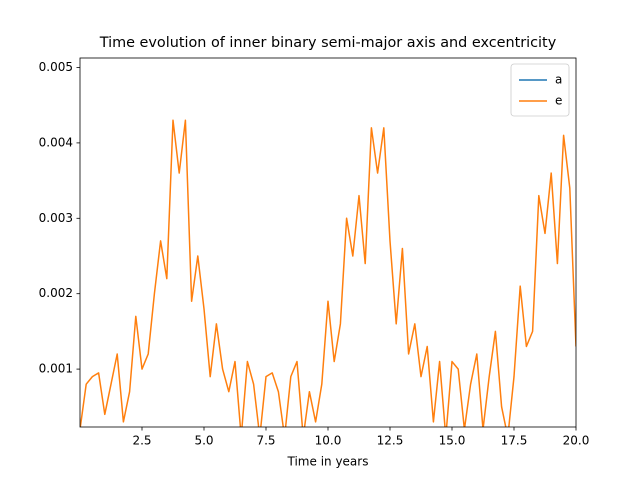  Describe the element at coordinates (265, 441) in the screenshot. I see `x-tick-label: 7.5` at that location.